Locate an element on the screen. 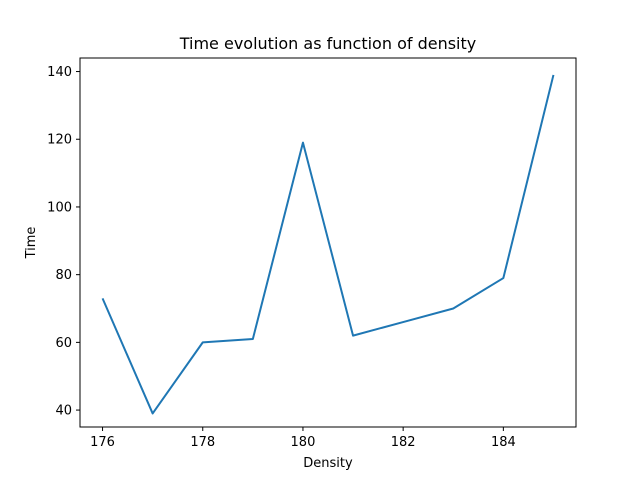 The image size is (640, 485). x-tick-label: 178 is located at coordinates (202, 442).